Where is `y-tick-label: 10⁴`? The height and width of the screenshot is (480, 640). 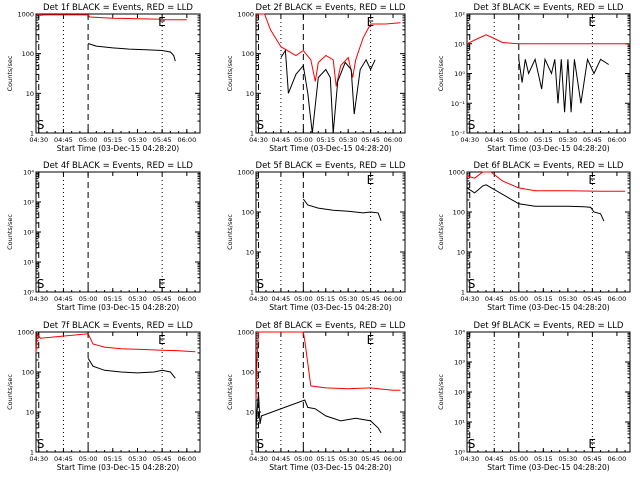 y-tick-label: 10⁴ is located at coordinates (28, 173).